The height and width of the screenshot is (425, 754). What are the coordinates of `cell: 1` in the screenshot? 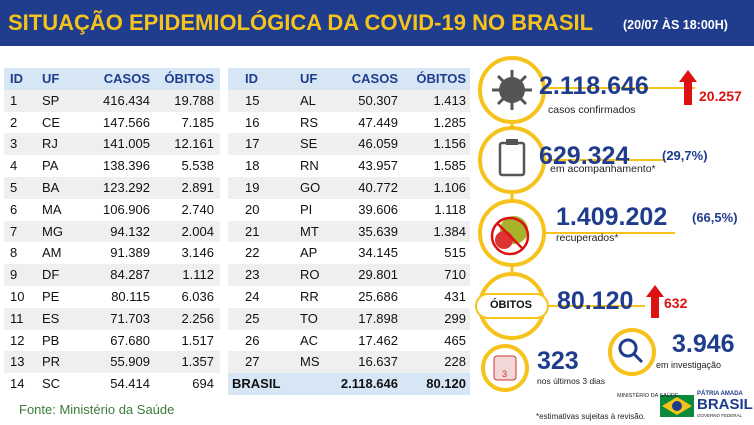 It's located at (14, 100).